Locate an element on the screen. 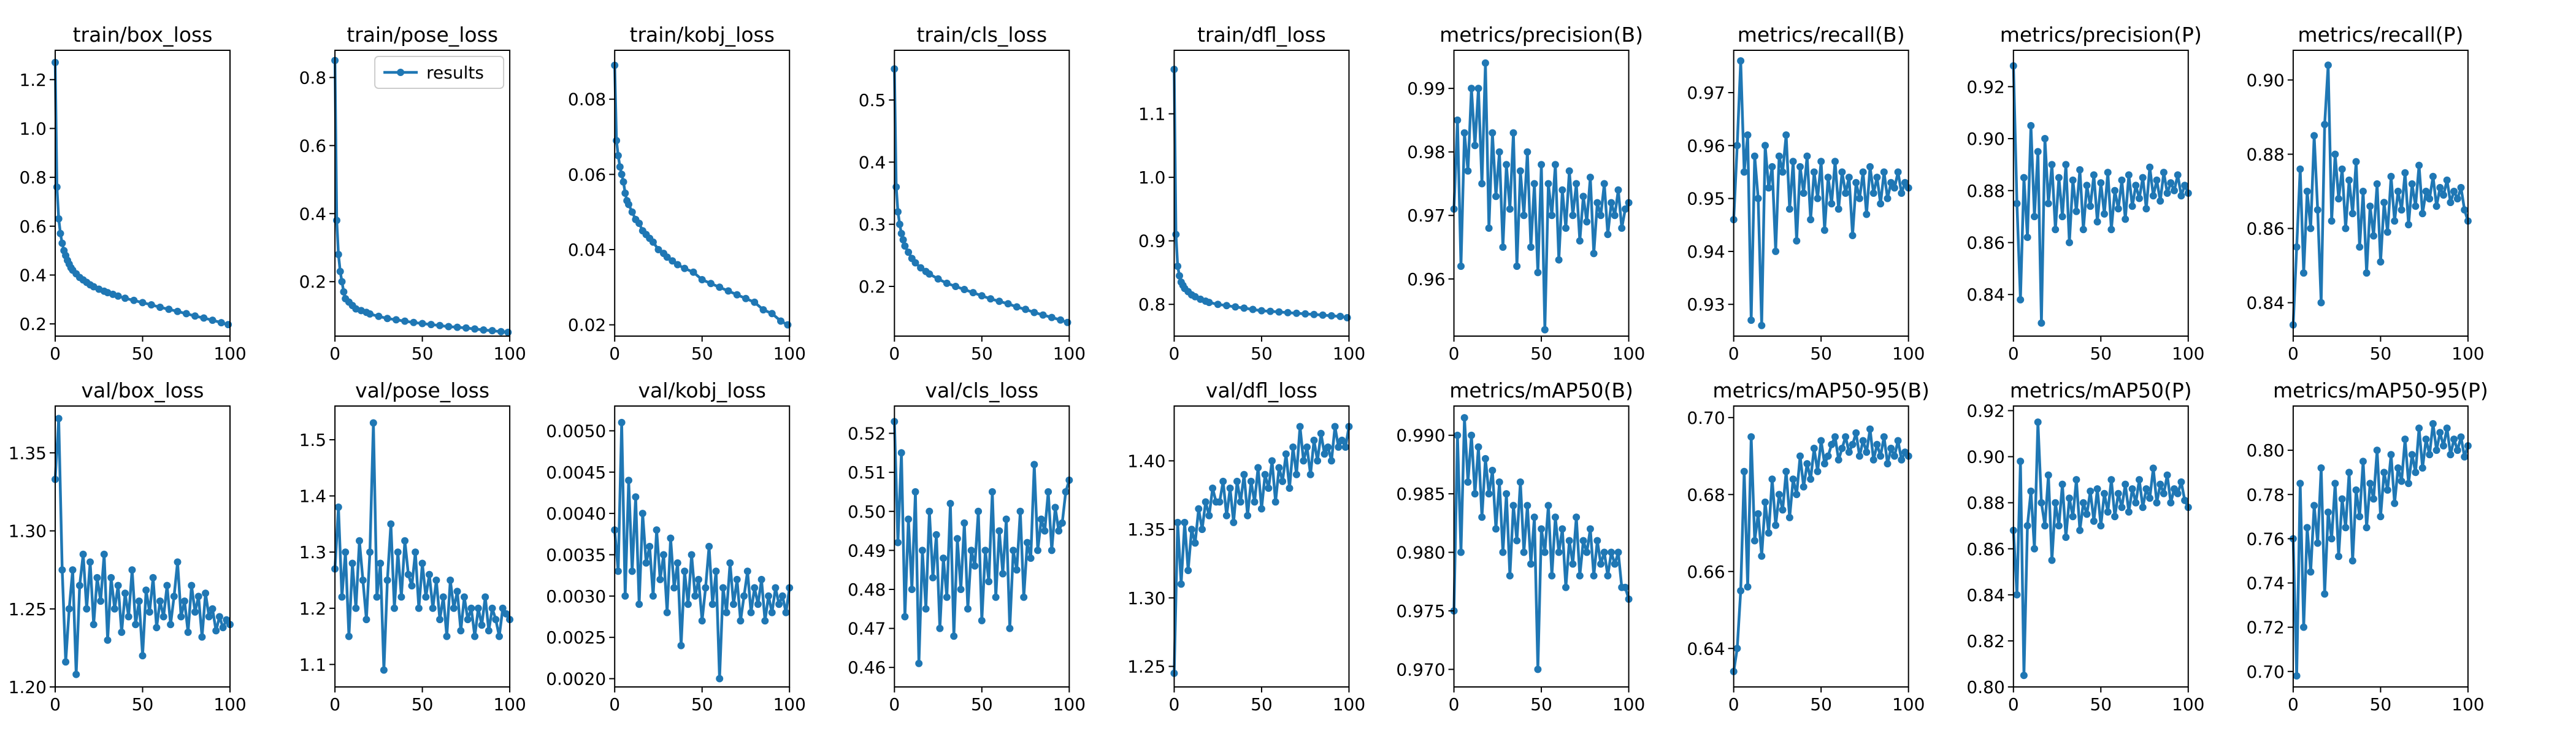 Image resolution: width=2576 pixels, height=736 pixels. y-tick-label: 0.97 is located at coordinates (1426, 215).